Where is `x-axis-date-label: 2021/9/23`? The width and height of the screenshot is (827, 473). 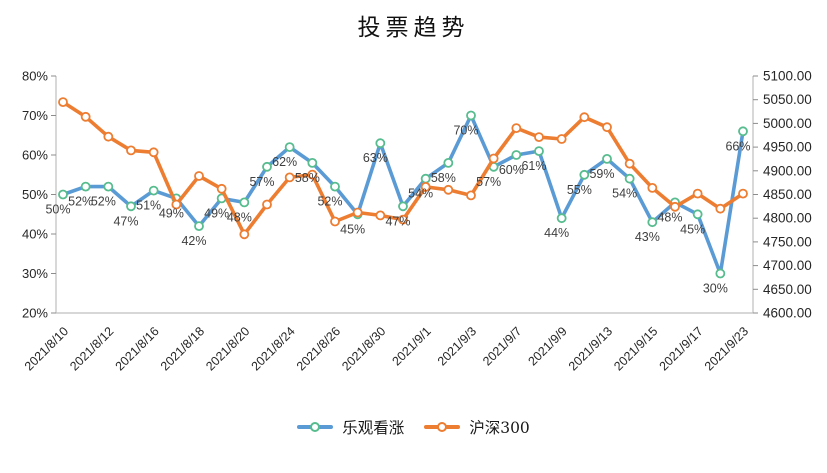 x-axis-date-label: 2021/9/23 is located at coordinates (726, 348).